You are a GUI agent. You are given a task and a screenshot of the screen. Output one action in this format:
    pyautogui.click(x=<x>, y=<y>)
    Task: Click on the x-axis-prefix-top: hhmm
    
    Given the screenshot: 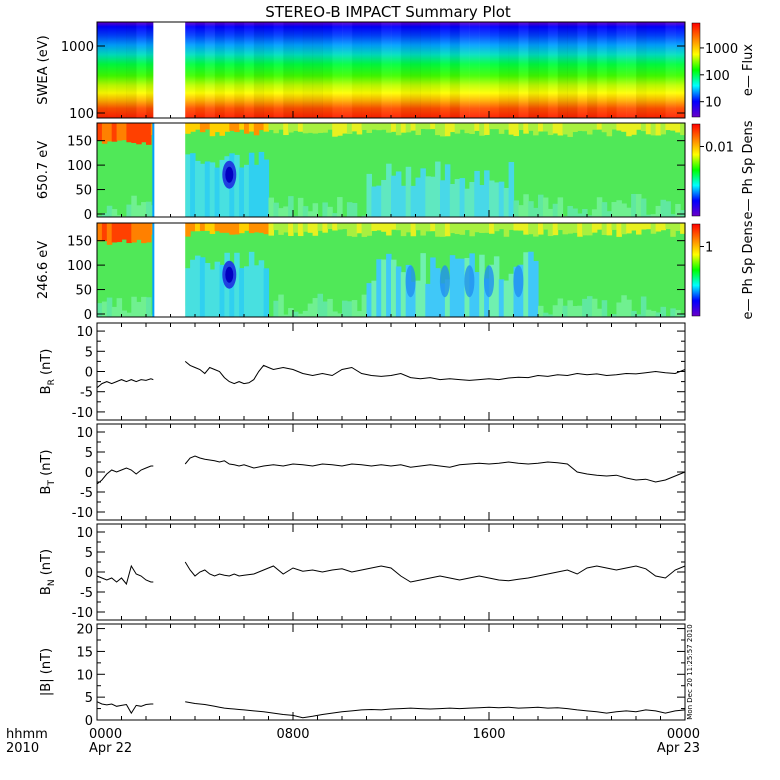 What is the action you would take?
    pyautogui.click(x=27, y=734)
    